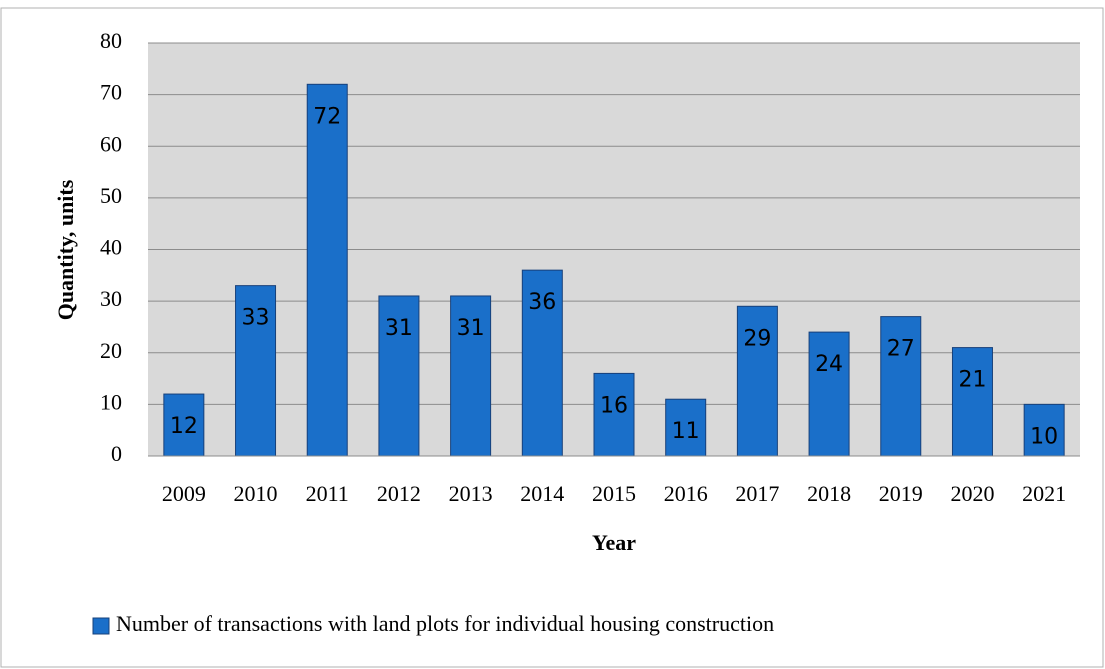  Describe the element at coordinates (111, 195) in the screenshot. I see `y-tick-label: 50` at that location.